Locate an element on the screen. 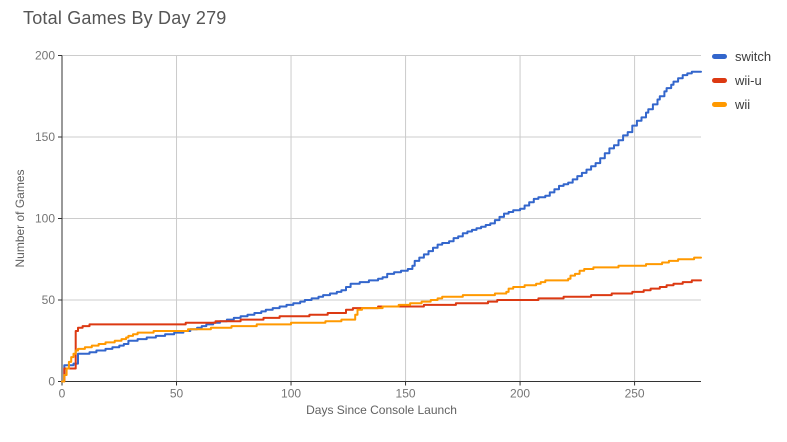 The width and height of the screenshot is (787, 442). legend-swatch-switch is located at coordinates (719, 56).